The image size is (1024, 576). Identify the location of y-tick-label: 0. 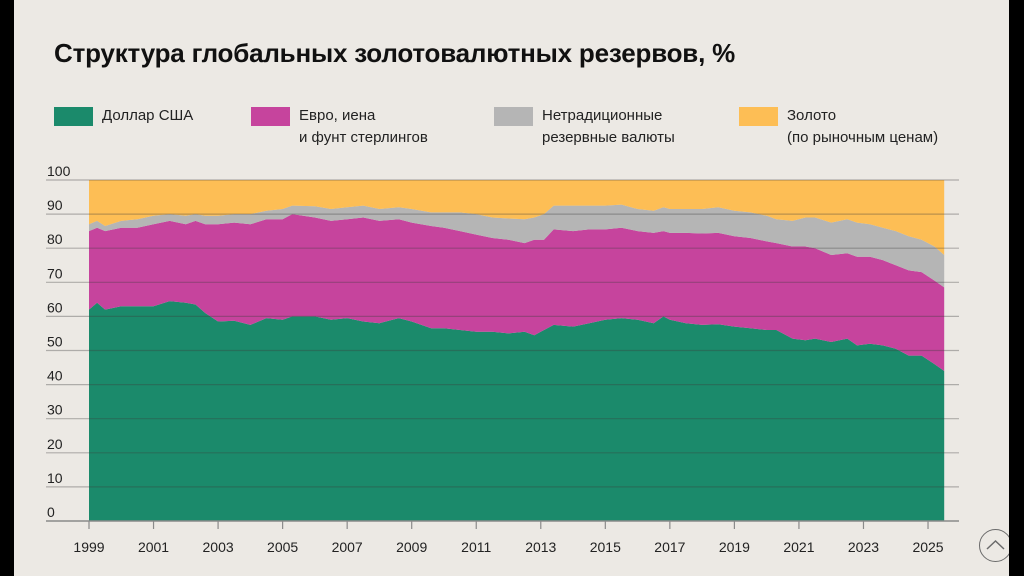
(51, 512).